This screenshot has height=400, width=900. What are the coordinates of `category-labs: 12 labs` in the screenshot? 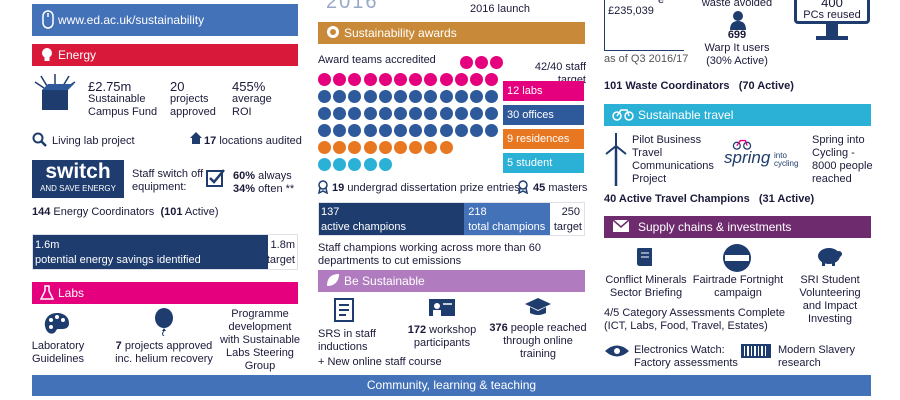 It's located at (543, 91).